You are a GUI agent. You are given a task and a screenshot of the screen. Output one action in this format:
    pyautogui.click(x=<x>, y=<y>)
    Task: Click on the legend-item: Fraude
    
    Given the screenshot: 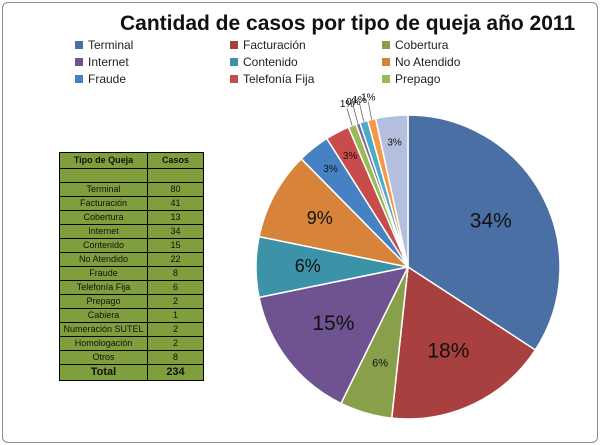 What is the action you would take?
    pyautogui.click(x=100, y=79)
    